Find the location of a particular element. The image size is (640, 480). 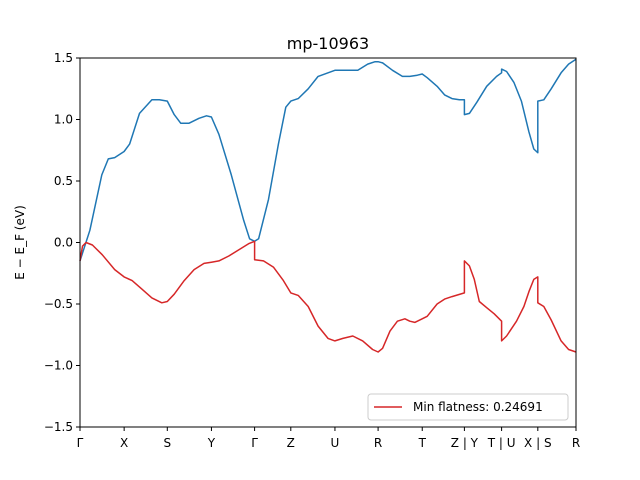

x-tick-label-6: U is located at coordinates (335, 443).